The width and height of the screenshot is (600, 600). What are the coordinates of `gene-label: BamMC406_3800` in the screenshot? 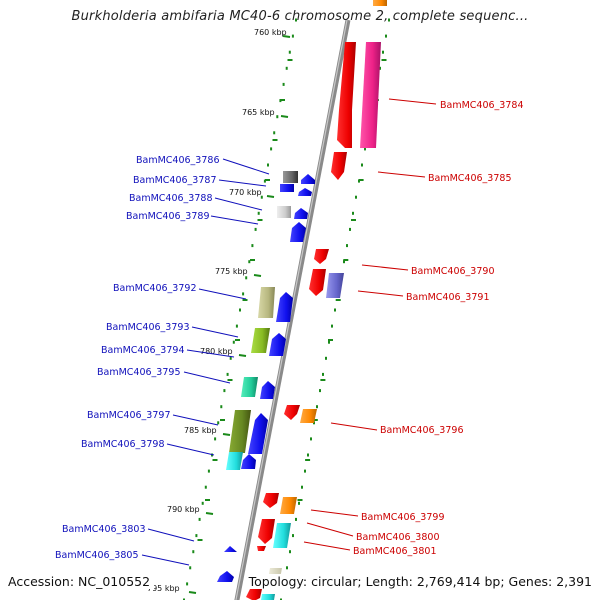 It's located at (397, 537).